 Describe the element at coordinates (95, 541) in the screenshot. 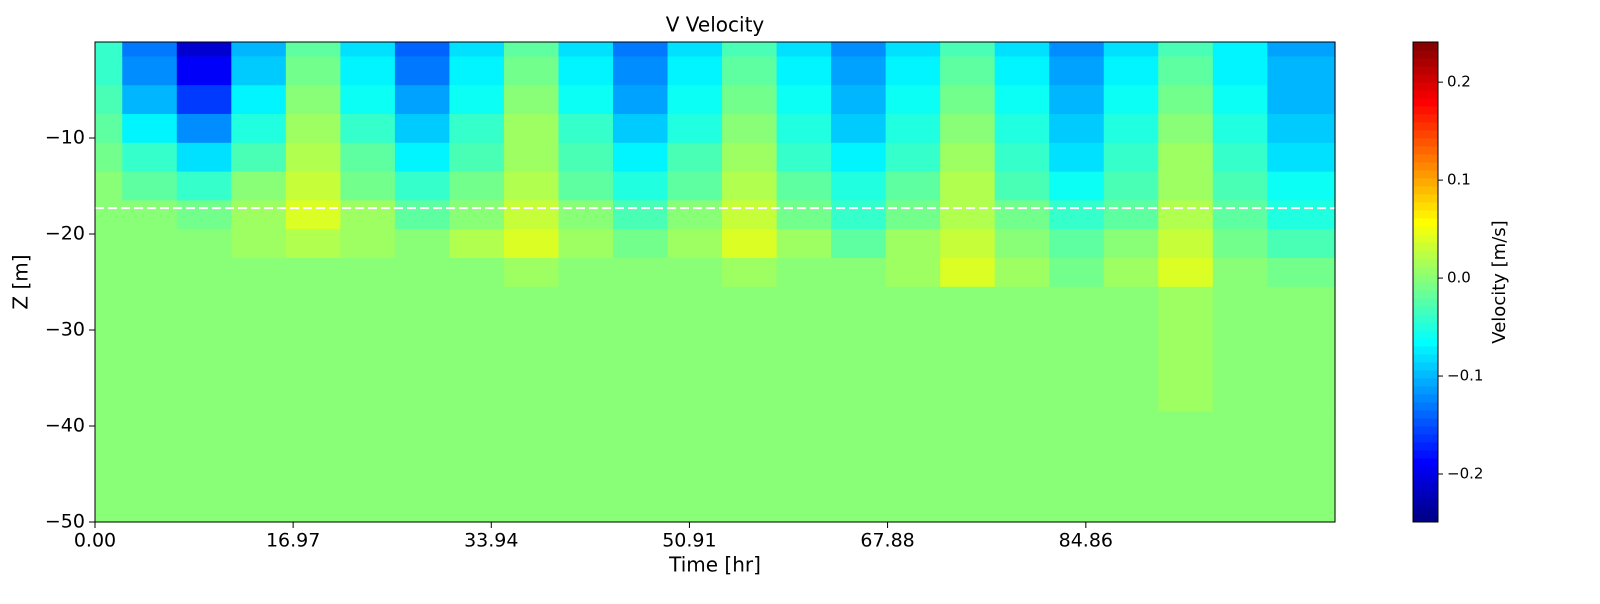

I see `x-tick-label: 0.00` at that location.